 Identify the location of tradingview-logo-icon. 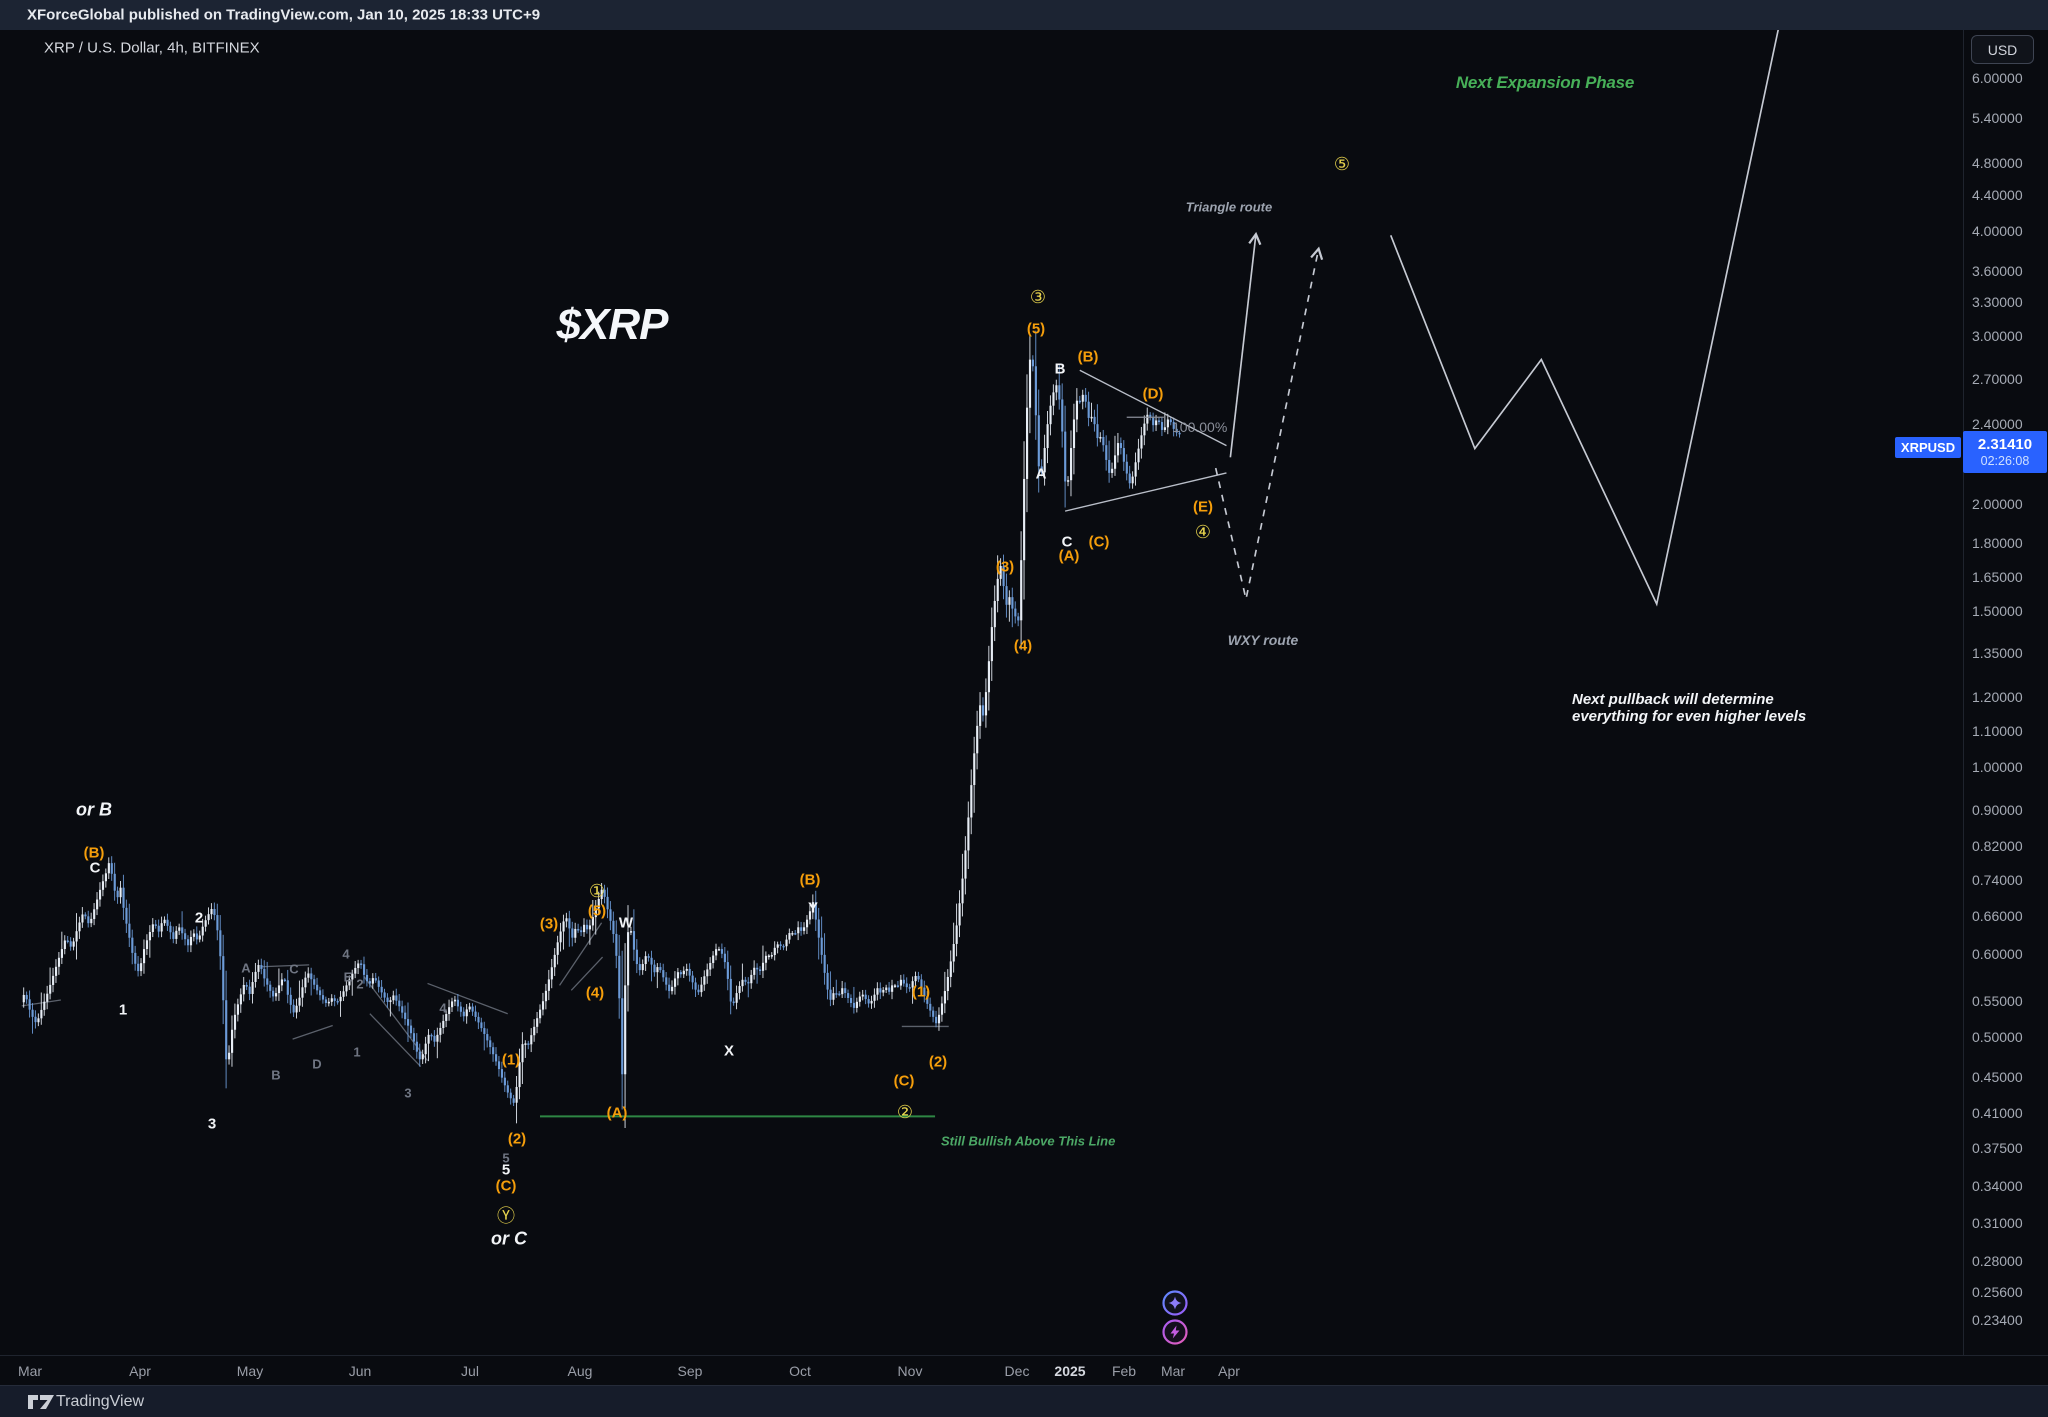
(41, 1404).